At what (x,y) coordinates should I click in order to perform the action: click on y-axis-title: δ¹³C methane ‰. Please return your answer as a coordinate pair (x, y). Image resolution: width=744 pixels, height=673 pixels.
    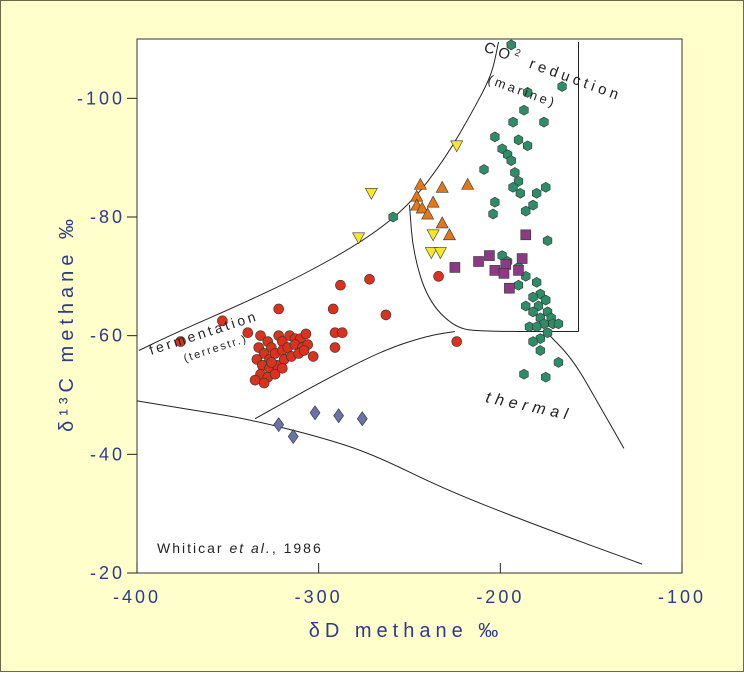
    Looking at the image, I should click on (67, 323).